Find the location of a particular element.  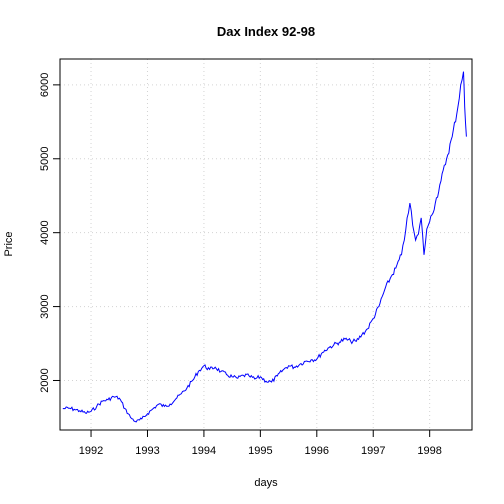

x-tick-label: 1998 is located at coordinates (429, 451).